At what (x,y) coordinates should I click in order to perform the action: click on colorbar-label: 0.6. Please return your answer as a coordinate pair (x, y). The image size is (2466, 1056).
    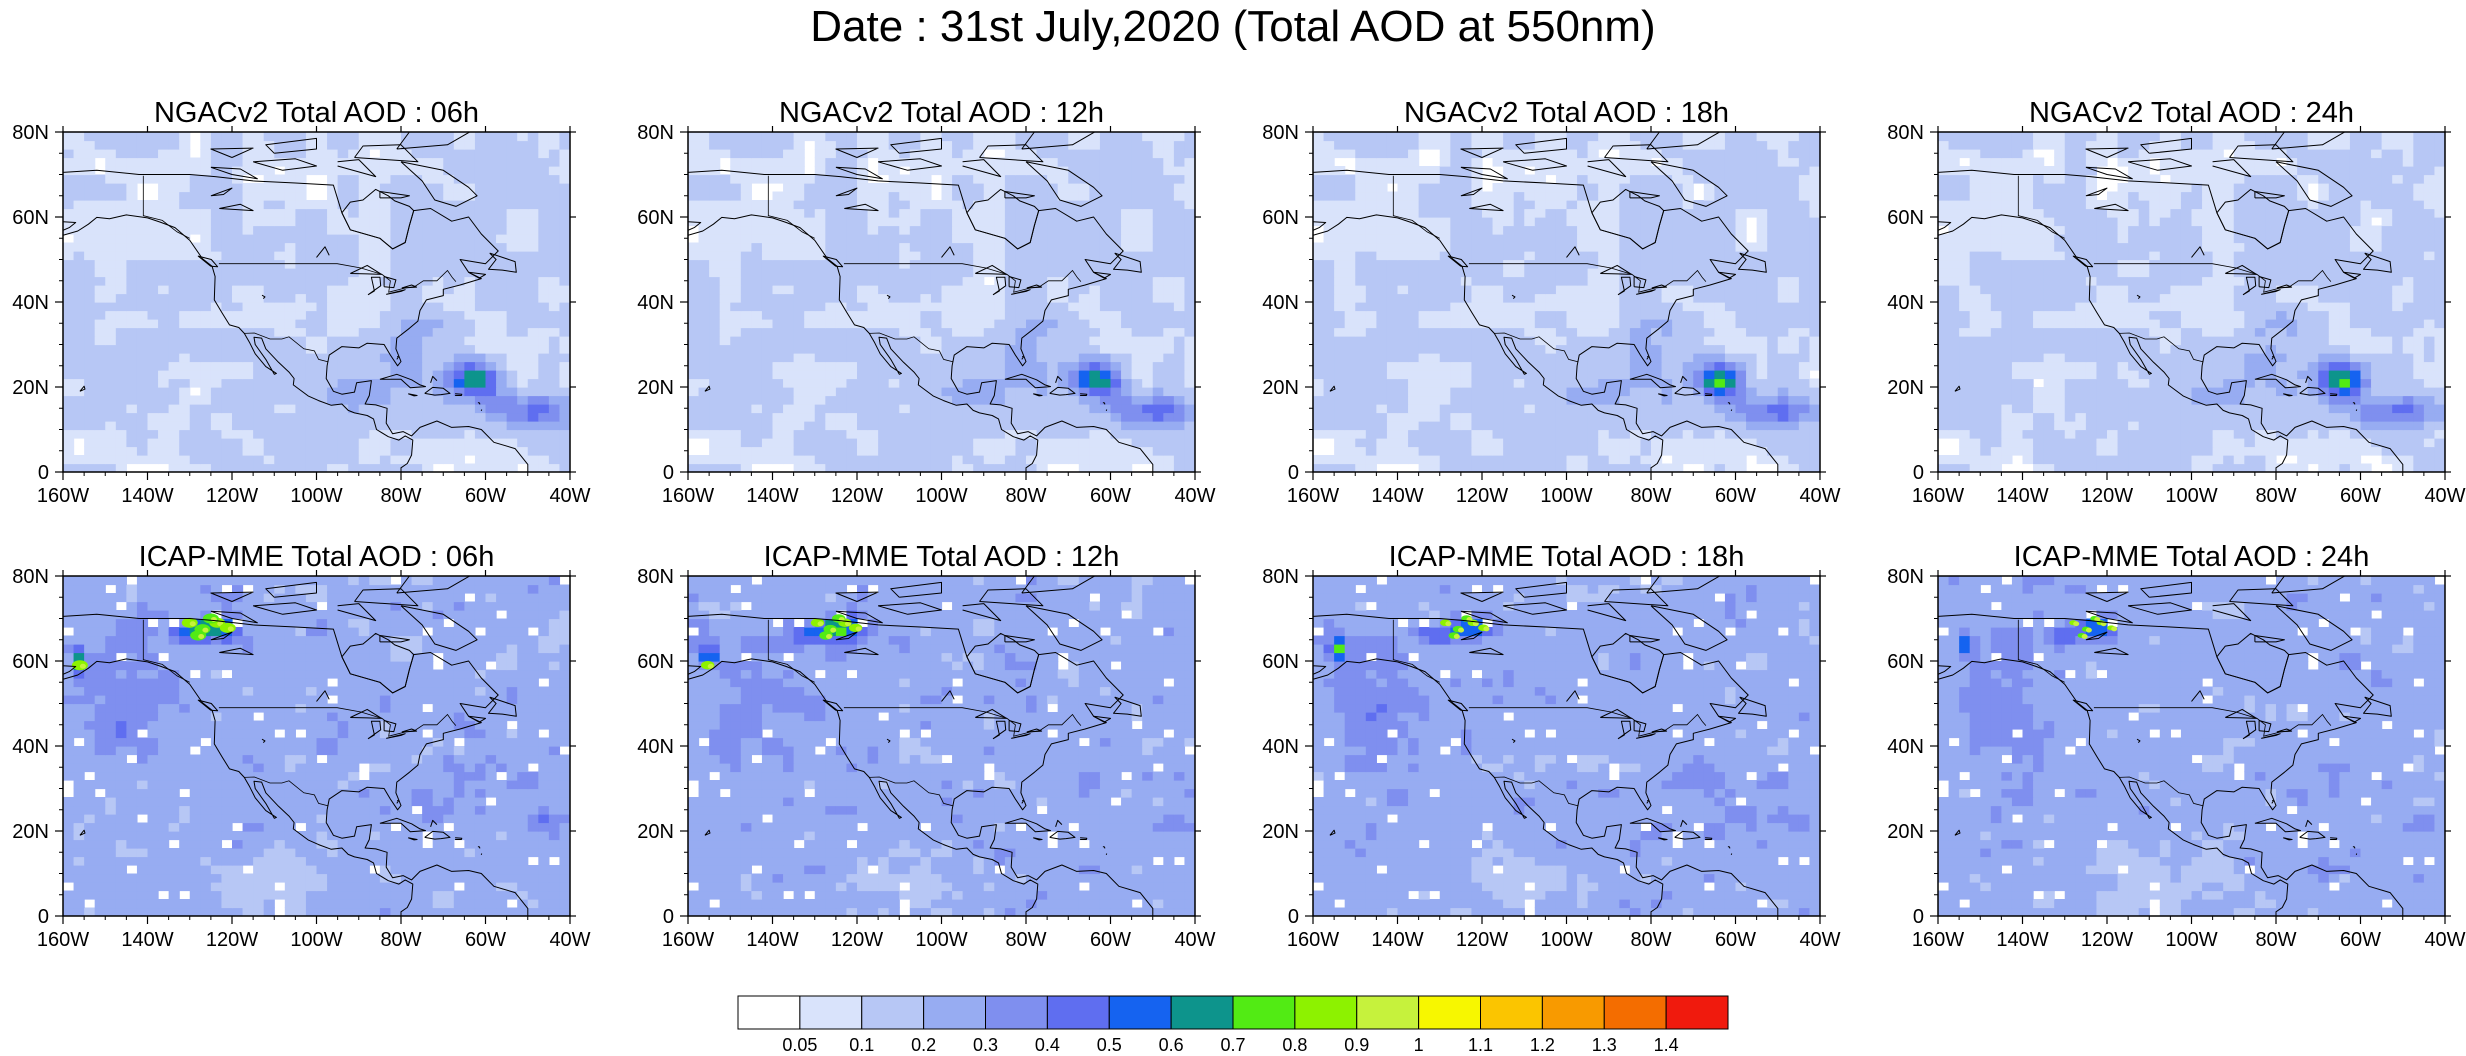
    Looking at the image, I should click on (1171, 1045).